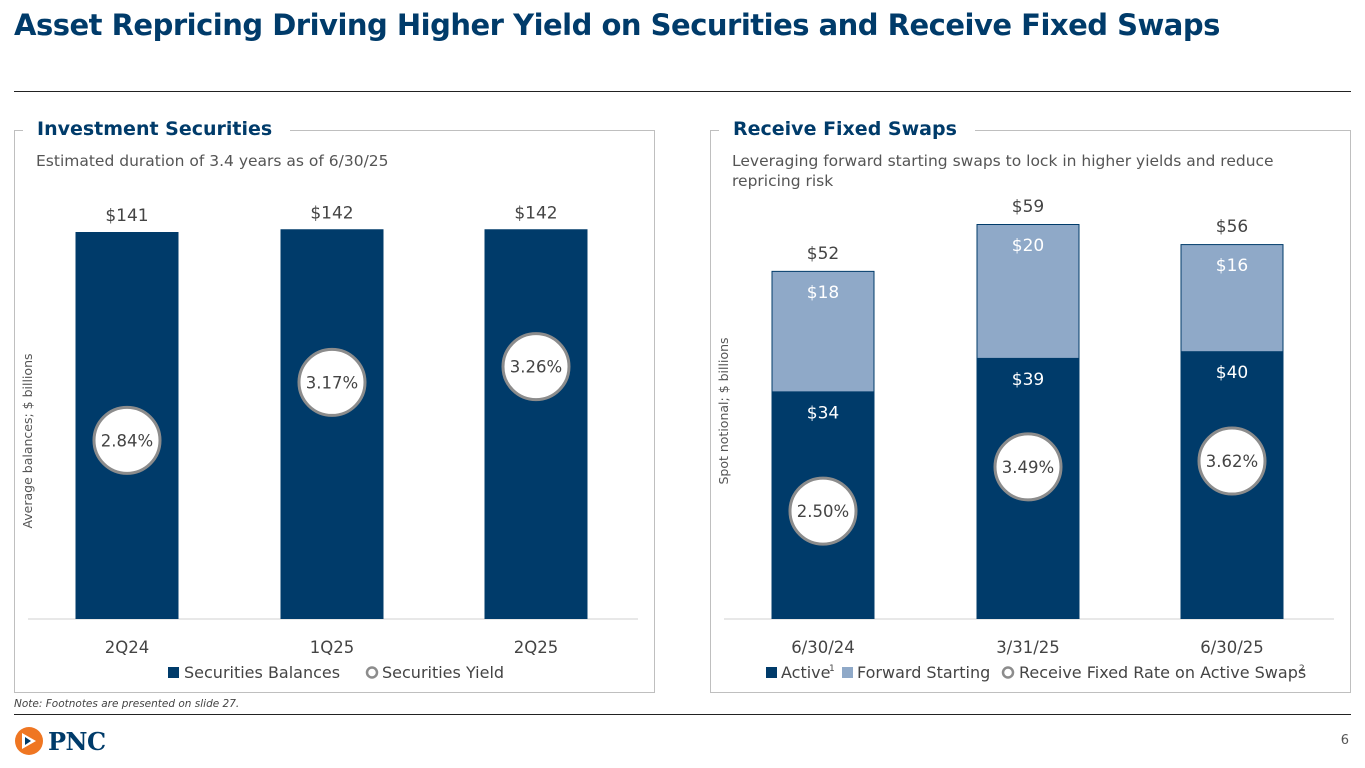  Describe the element at coordinates (1232, 266) in the screenshot. I see `forward-value-label: $16` at that location.